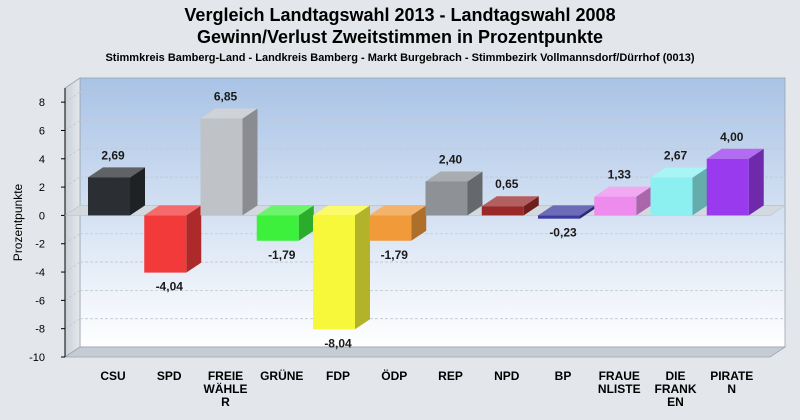  I want to click on category-label: NPD, so click(507, 376).